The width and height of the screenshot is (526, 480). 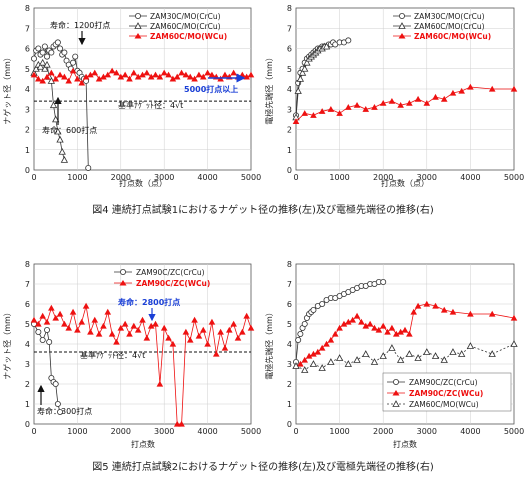 I want to click on y-tick-label: 2, so click(x=289, y=130).